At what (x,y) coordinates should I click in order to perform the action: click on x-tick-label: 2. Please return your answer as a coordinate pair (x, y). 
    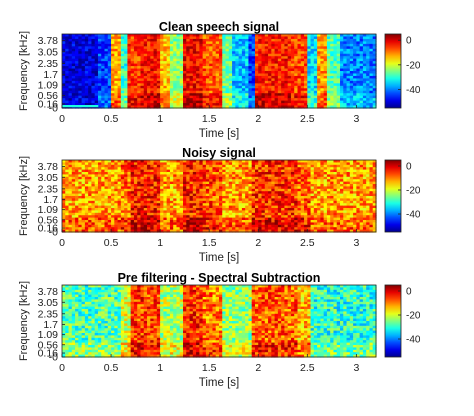
    Looking at the image, I should click on (258, 119).